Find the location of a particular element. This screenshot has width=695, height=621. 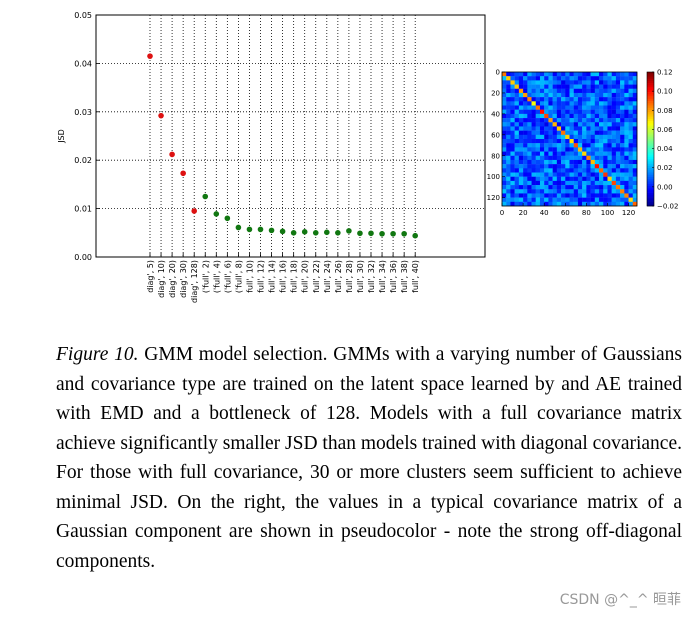

x-tick-label: full', 32) is located at coordinates (371, 276).